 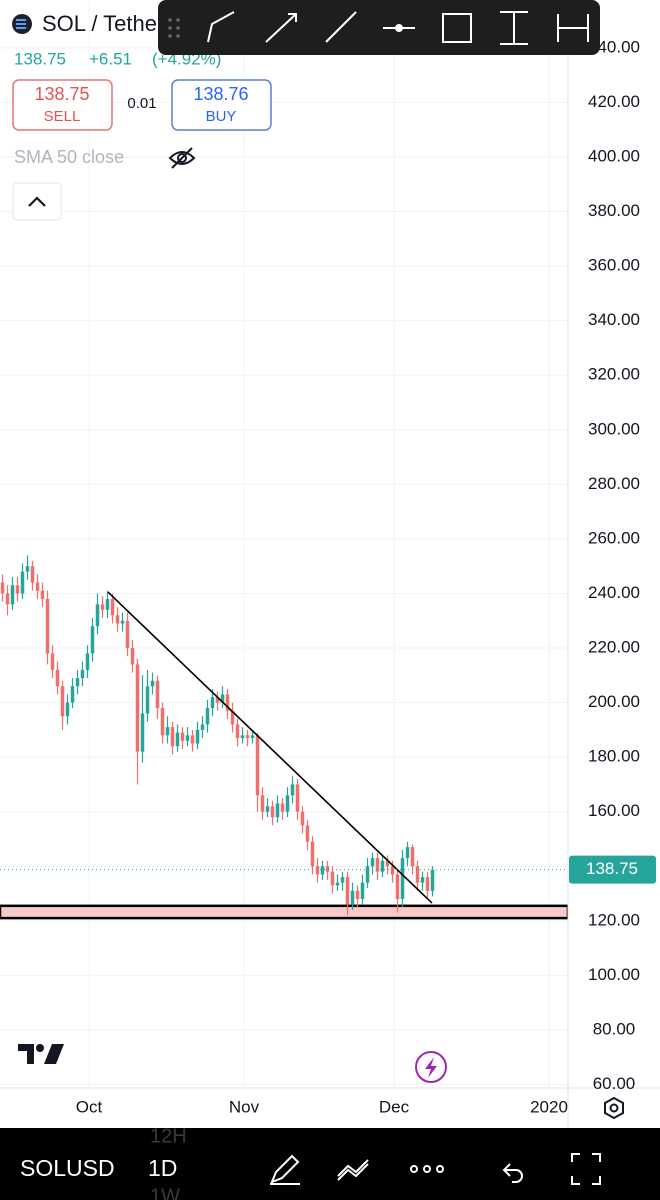 I want to click on indicator-legend: SMA 50 close, so click(x=69, y=157).